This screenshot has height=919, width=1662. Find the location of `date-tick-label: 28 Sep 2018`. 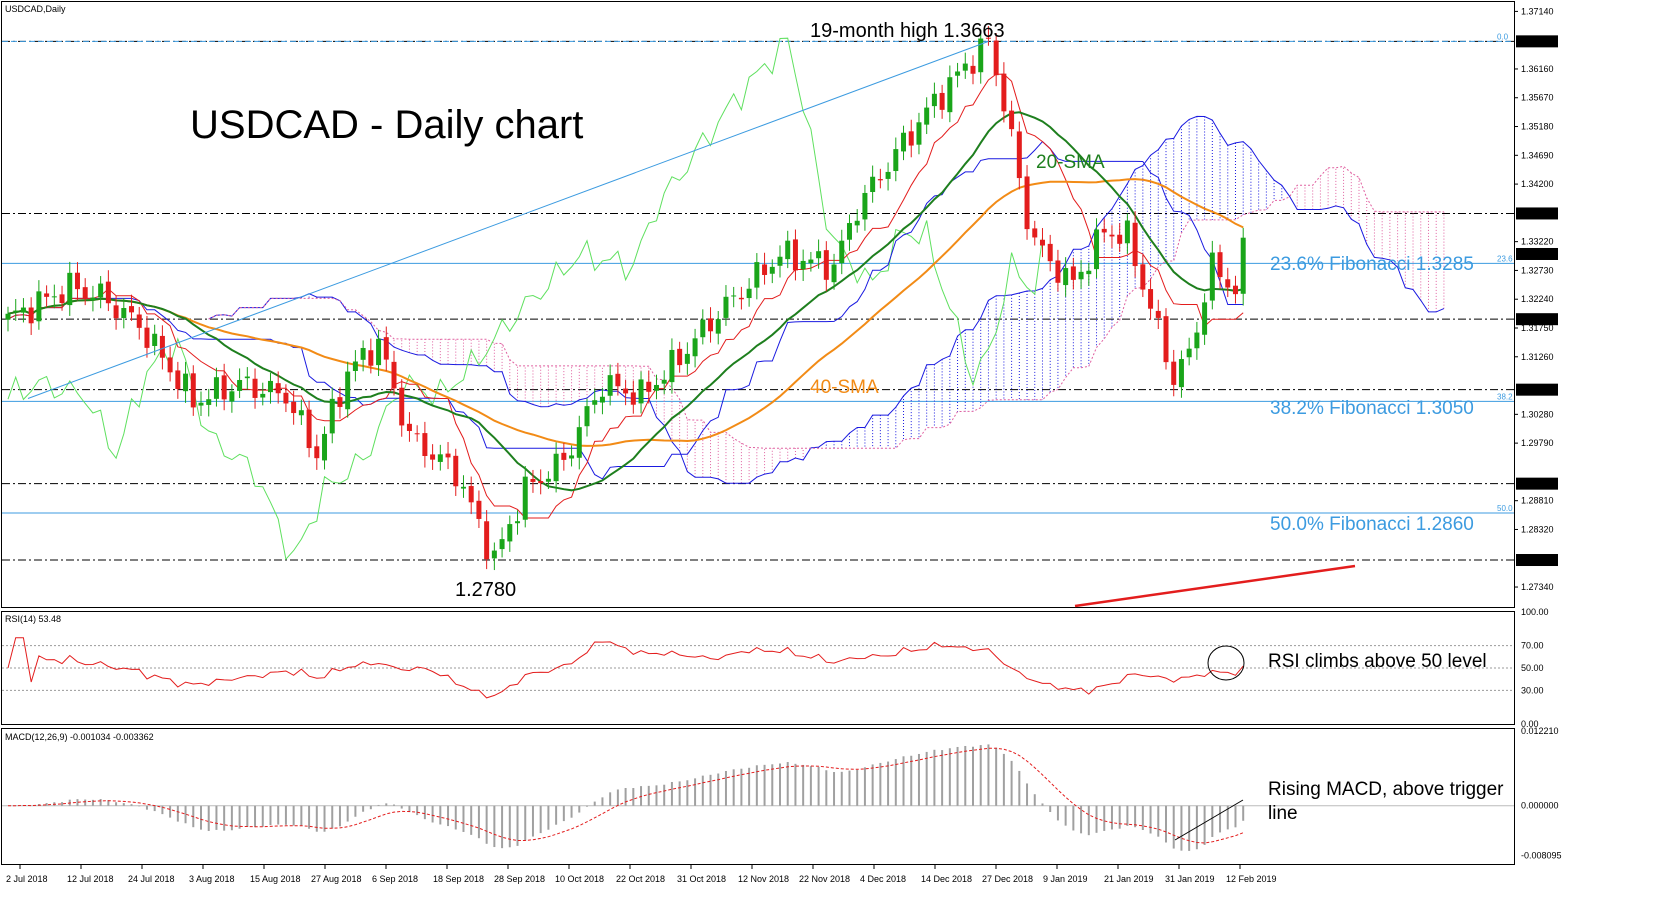

date-tick-label: 28 Sep 2018 is located at coordinates (519, 879).